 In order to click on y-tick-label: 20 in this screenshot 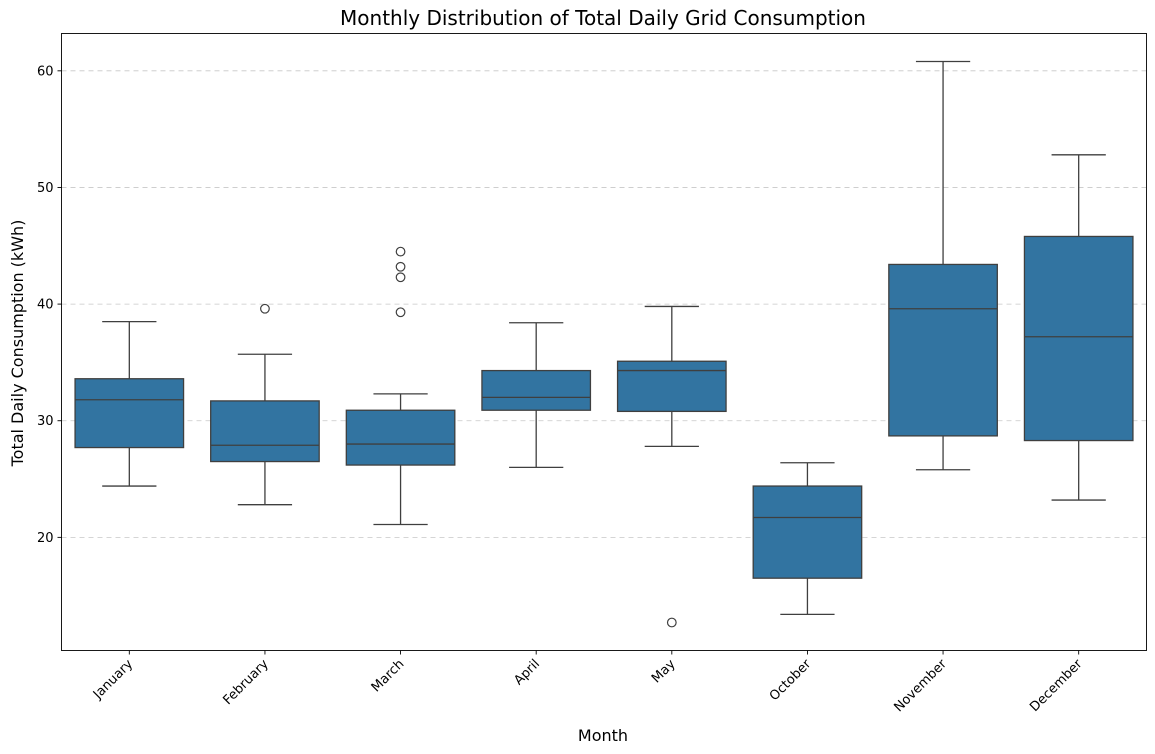, I will do `click(45, 538)`.